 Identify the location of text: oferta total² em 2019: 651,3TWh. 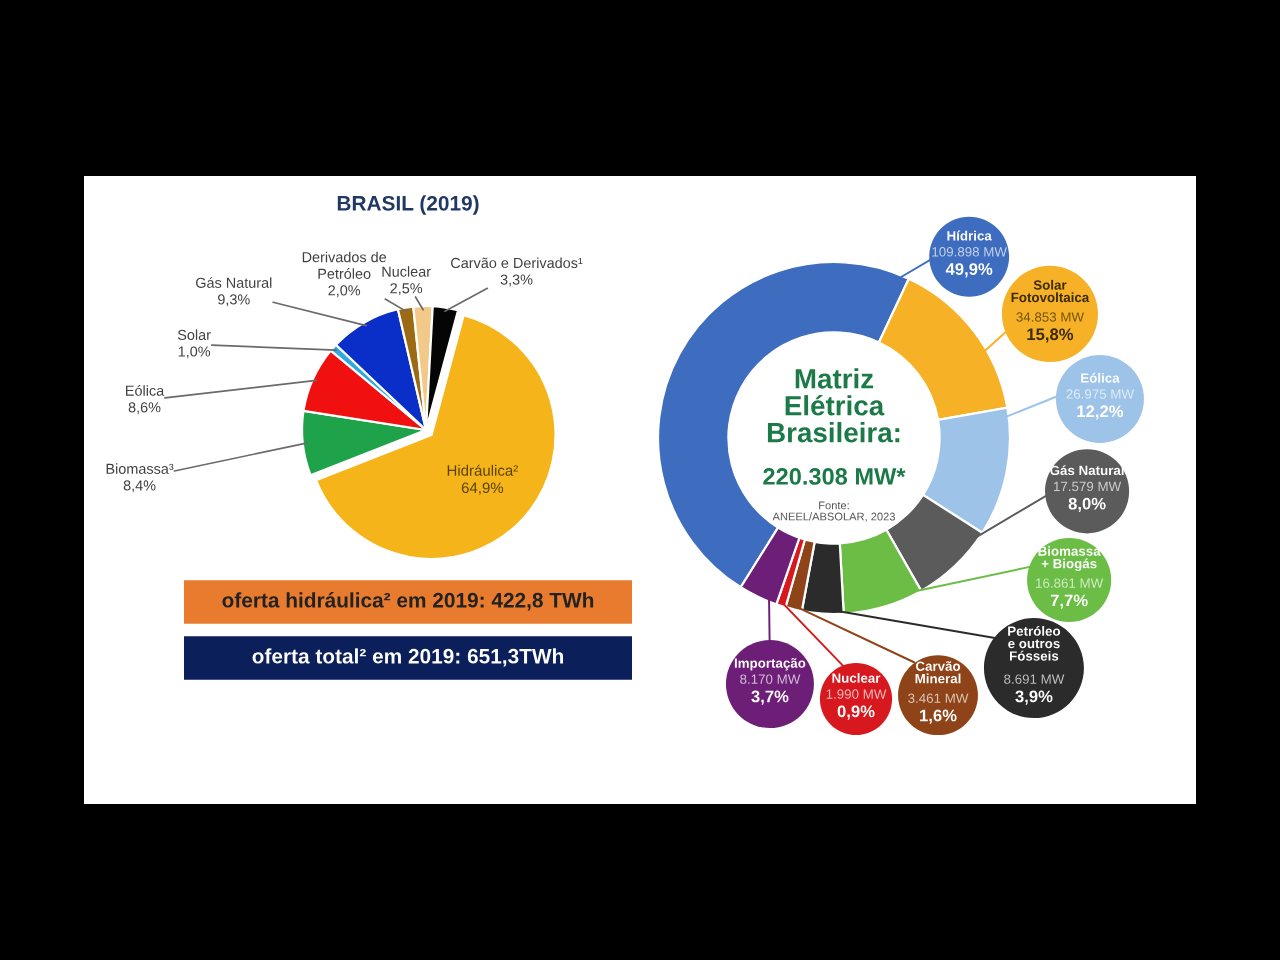
(408, 657).